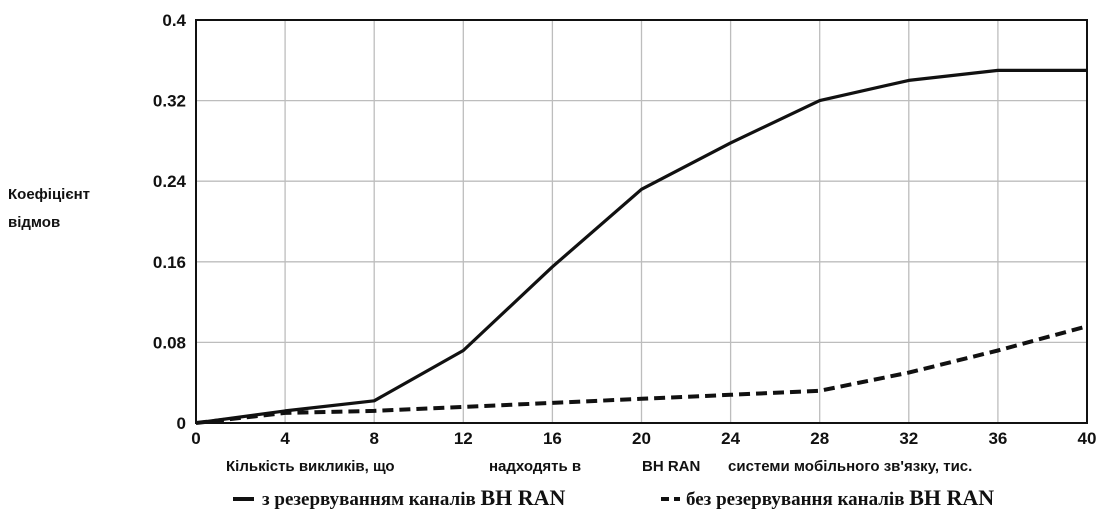  What do you see at coordinates (169, 101) in the screenshot?
I see `y-tick-label: 0.32` at bounding box center [169, 101].